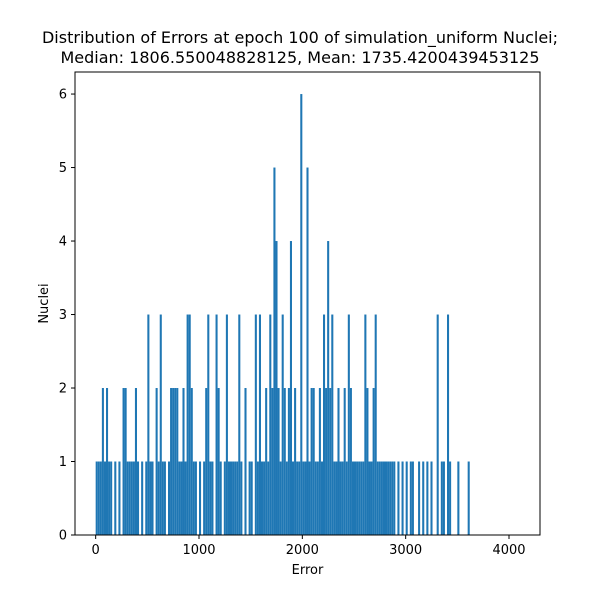  Describe the element at coordinates (302, 550) in the screenshot. I see `x-tick-label: 2000` at that location.